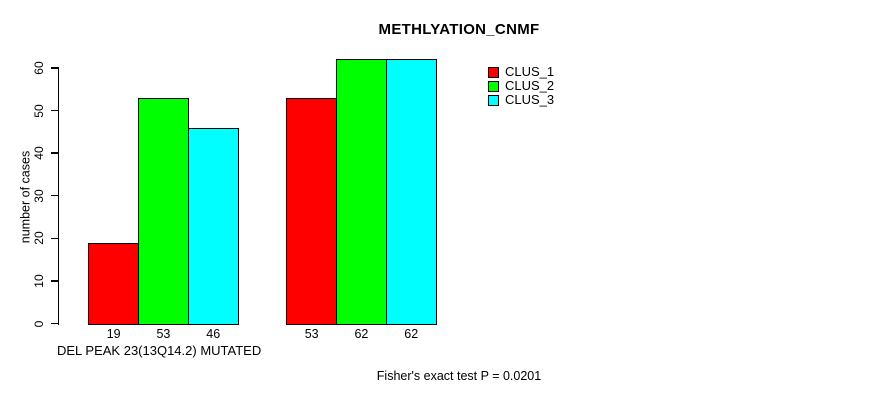 The width and height of the screenshot is (890, 400). I want to click on y-axis-tick-label: 10, so click(39, 281).